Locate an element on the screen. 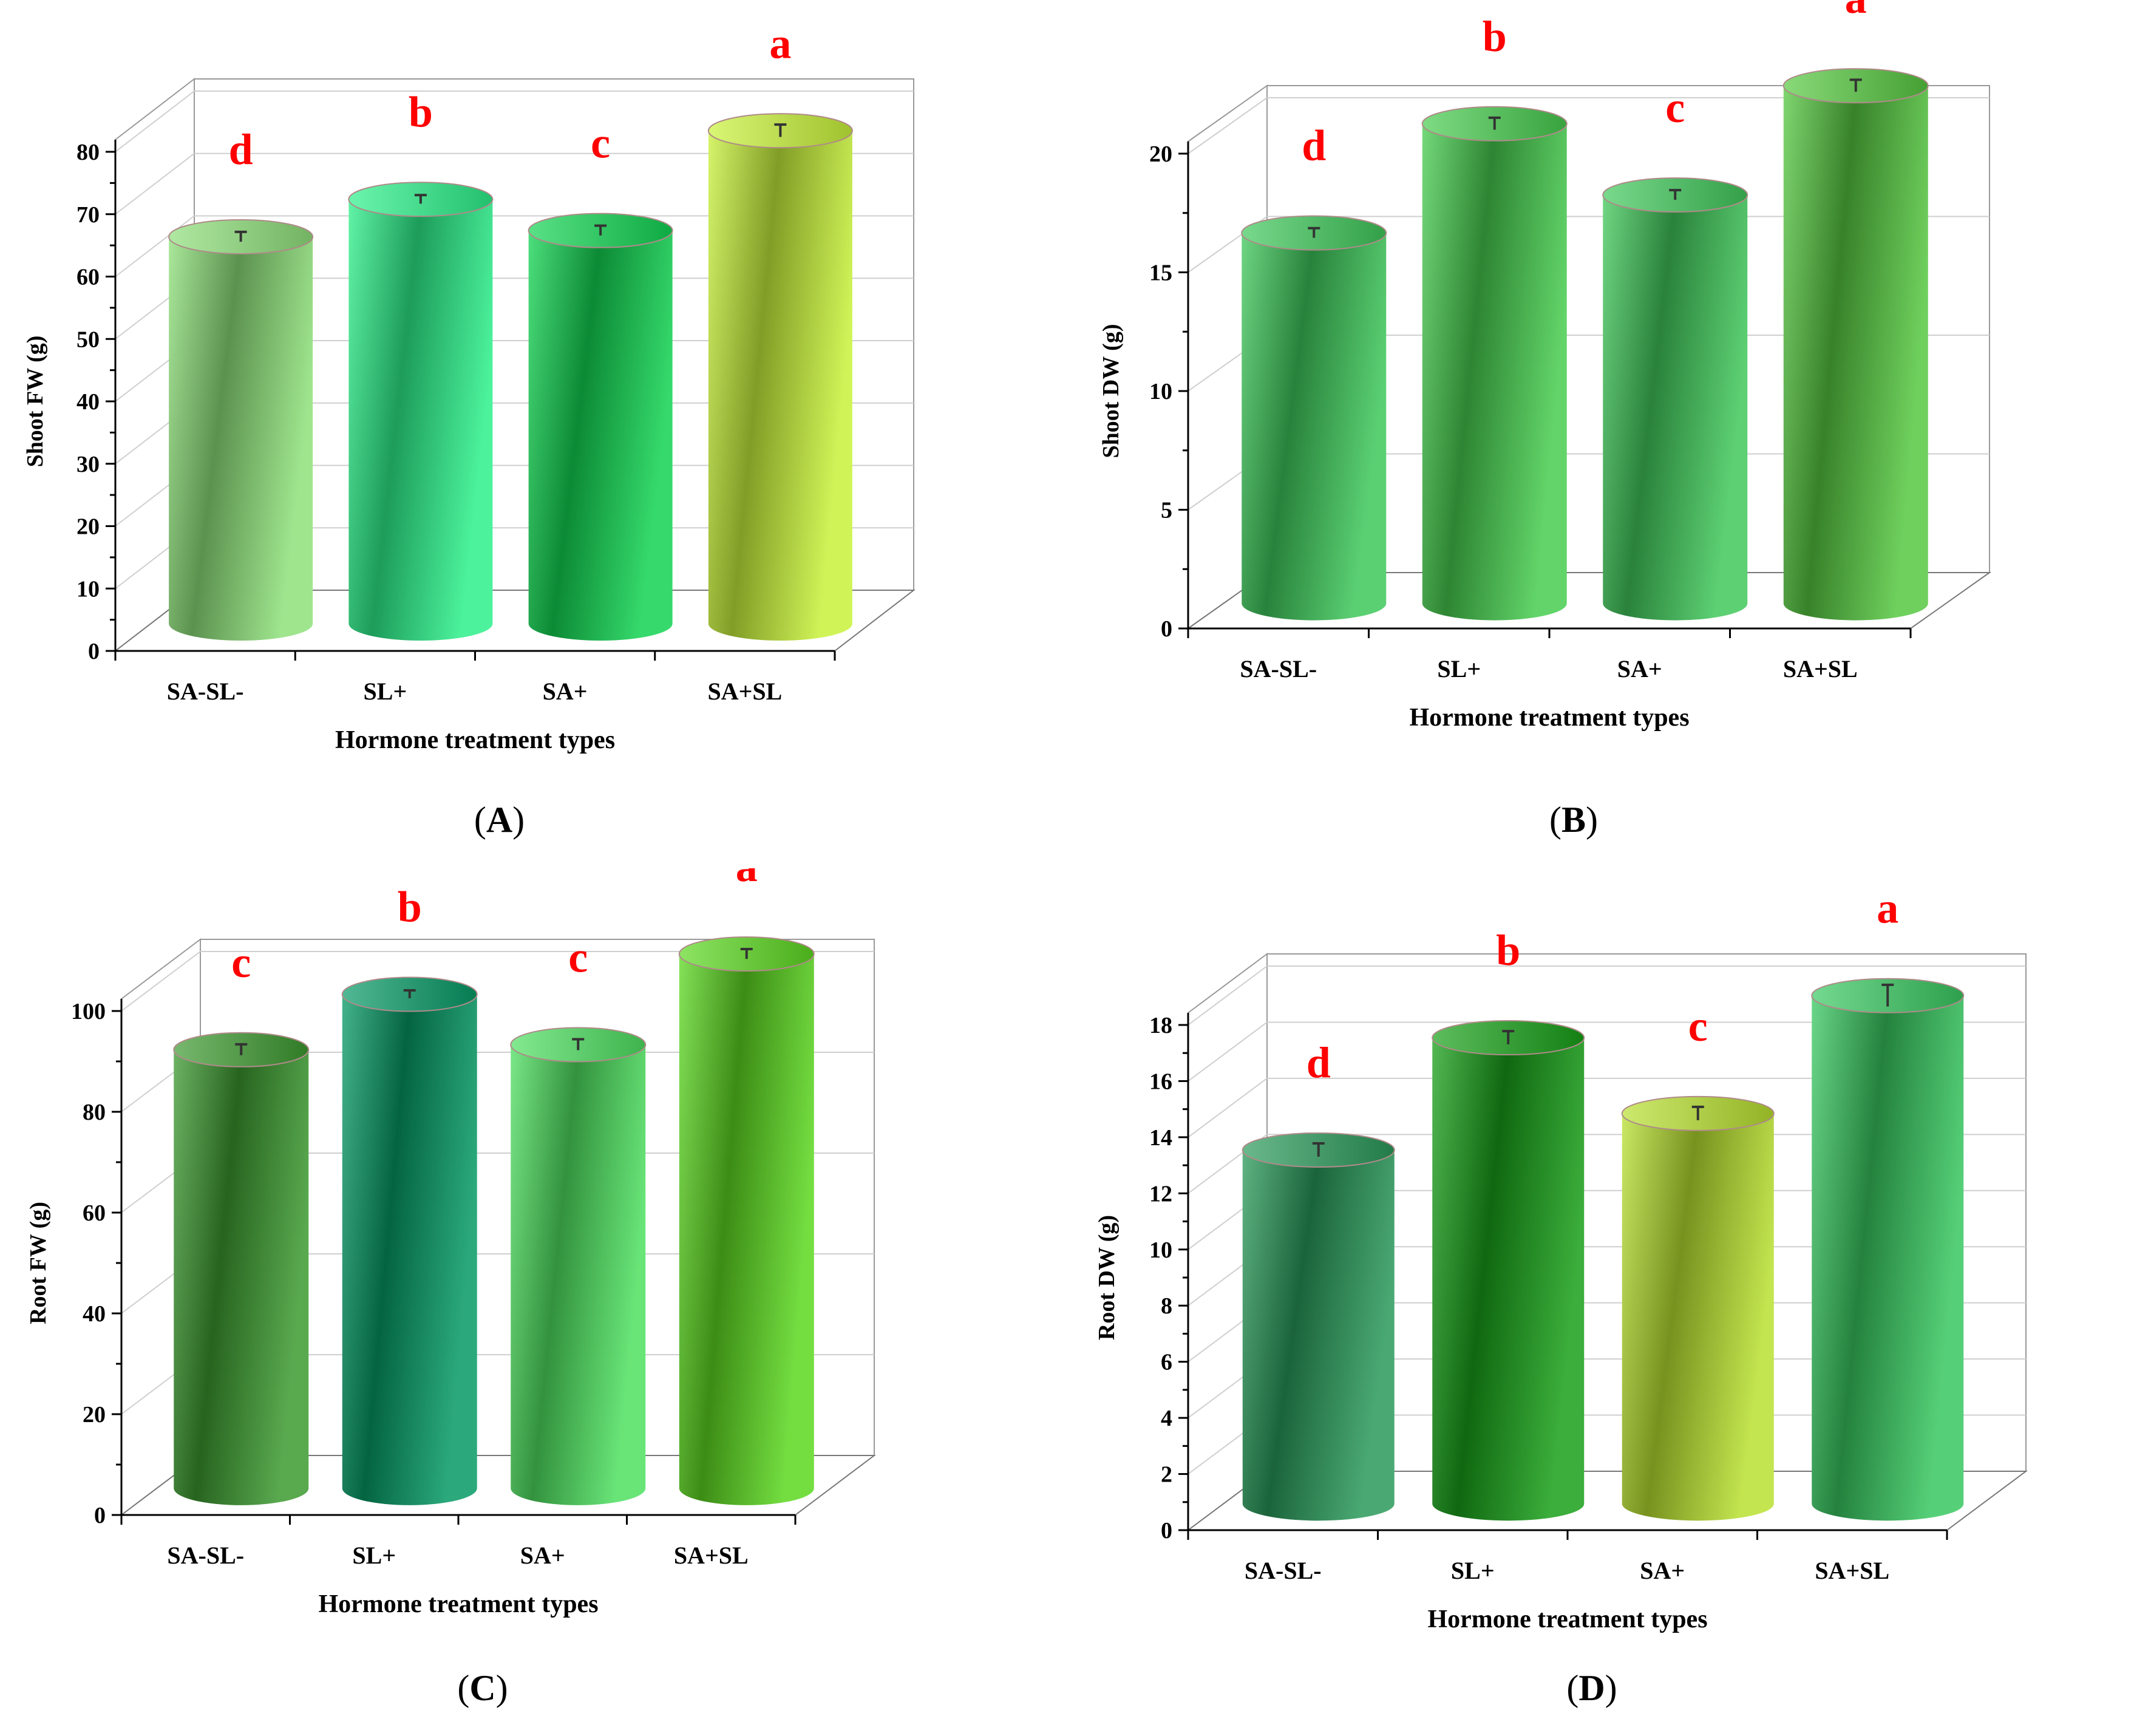 The image size is (2134, 1736). y-tick-label: 14 is located at coordinates (1160, 1138).